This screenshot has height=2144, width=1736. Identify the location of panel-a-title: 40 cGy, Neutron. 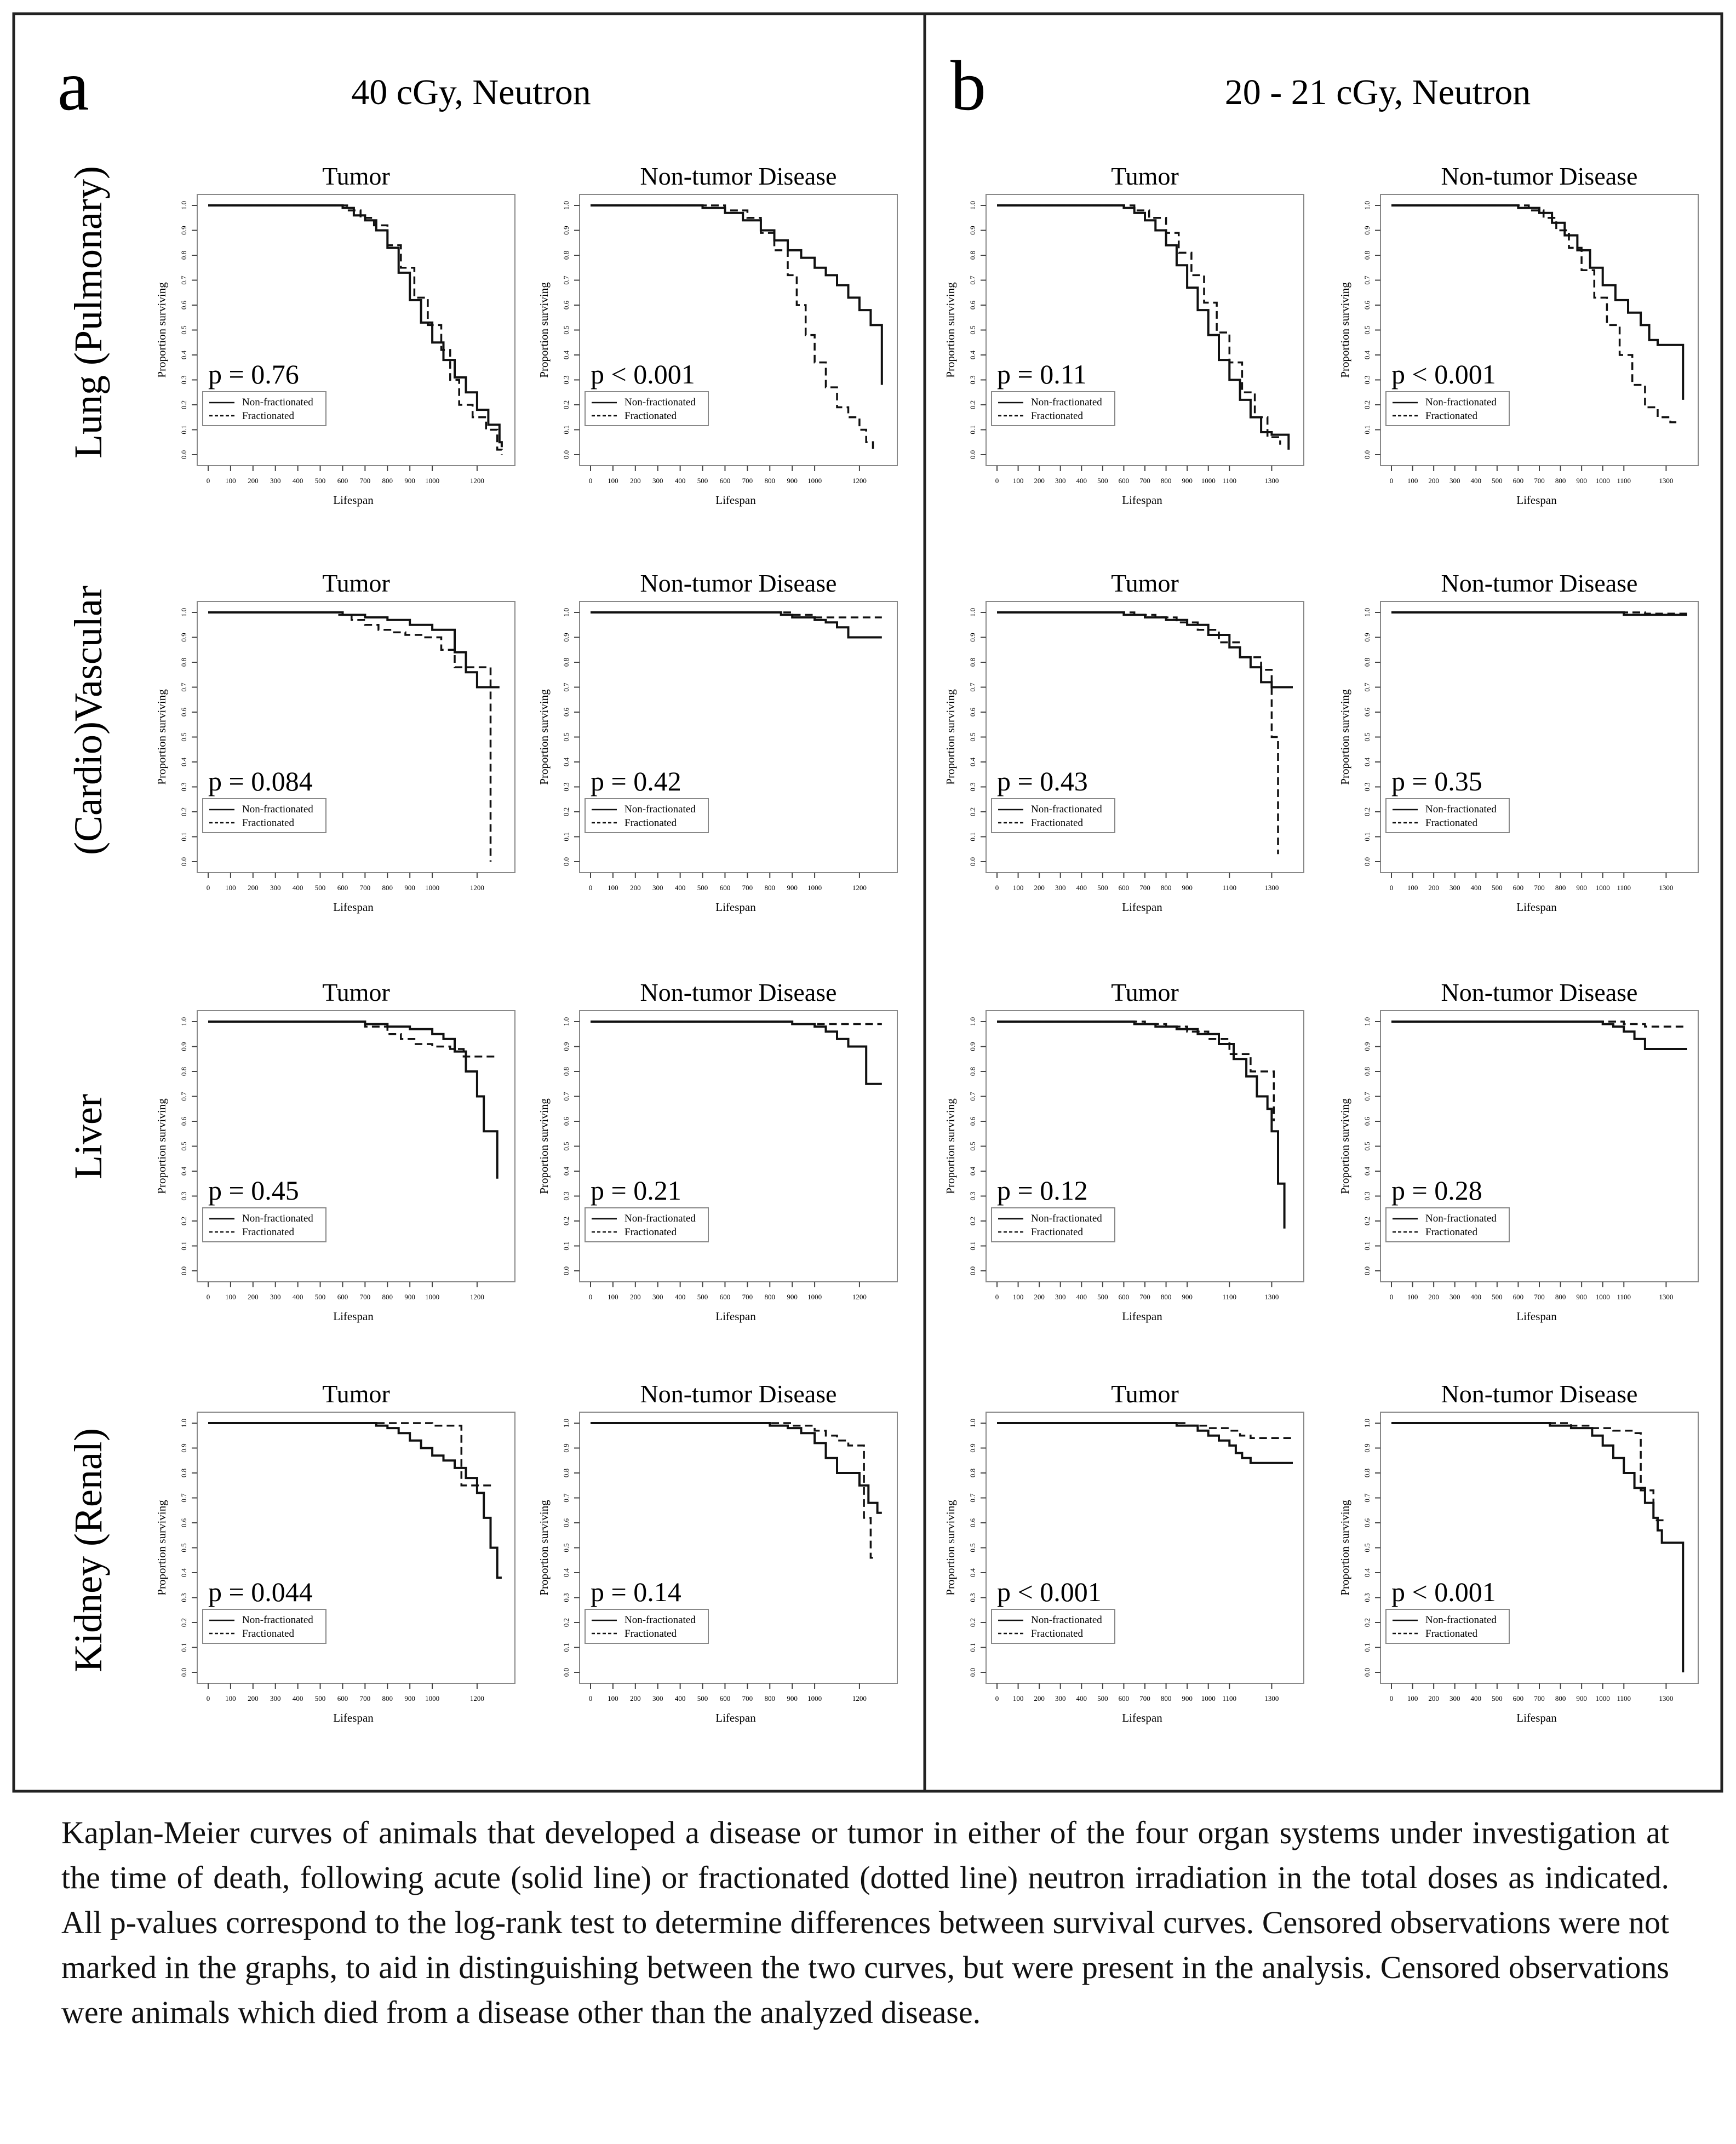
(471, 92).